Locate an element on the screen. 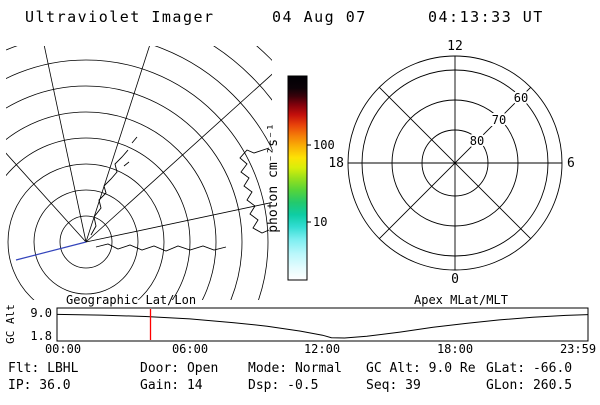  apex-plot-caption: Apex MLat/MLT is located at coordinates (461, 300).